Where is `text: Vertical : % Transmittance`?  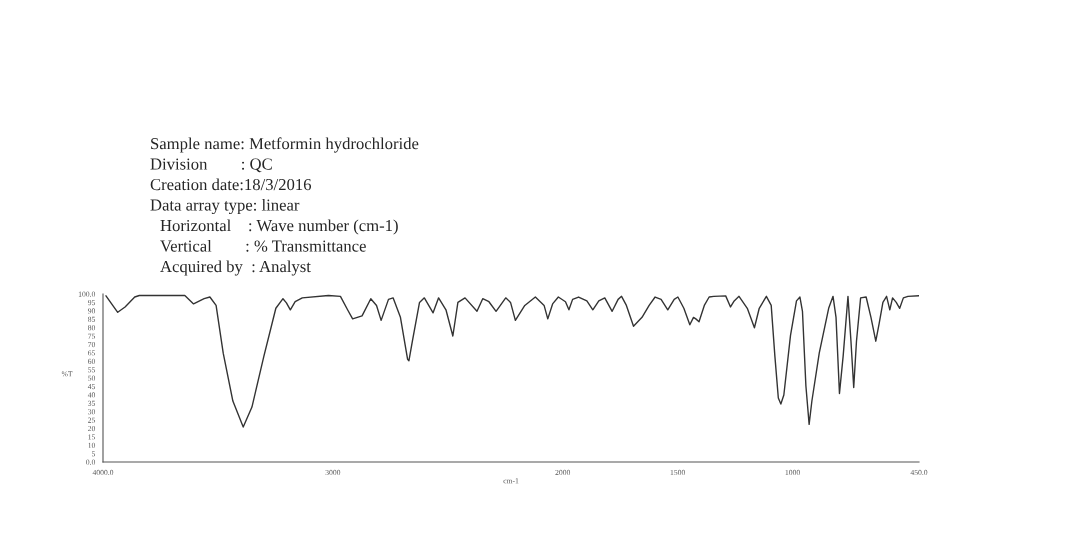 text: Vertical : % Transmittance is located at coordinates (263, 245).